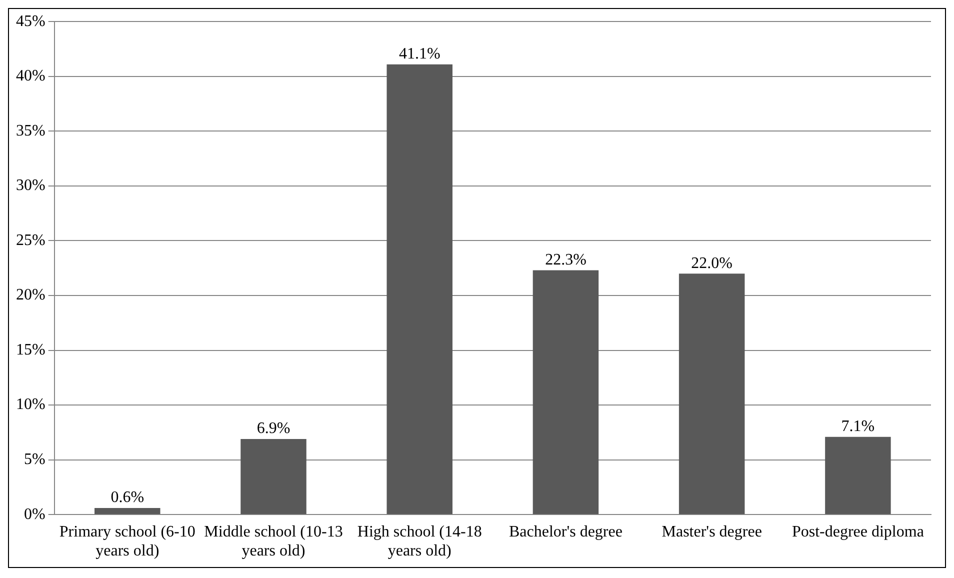 This screenshot has width=954, height=578. What do you see at coordinates (565, 531) in the screenshot?
I see `x-tick-label: Bachelor's degree` at bounding box center [565, 531].